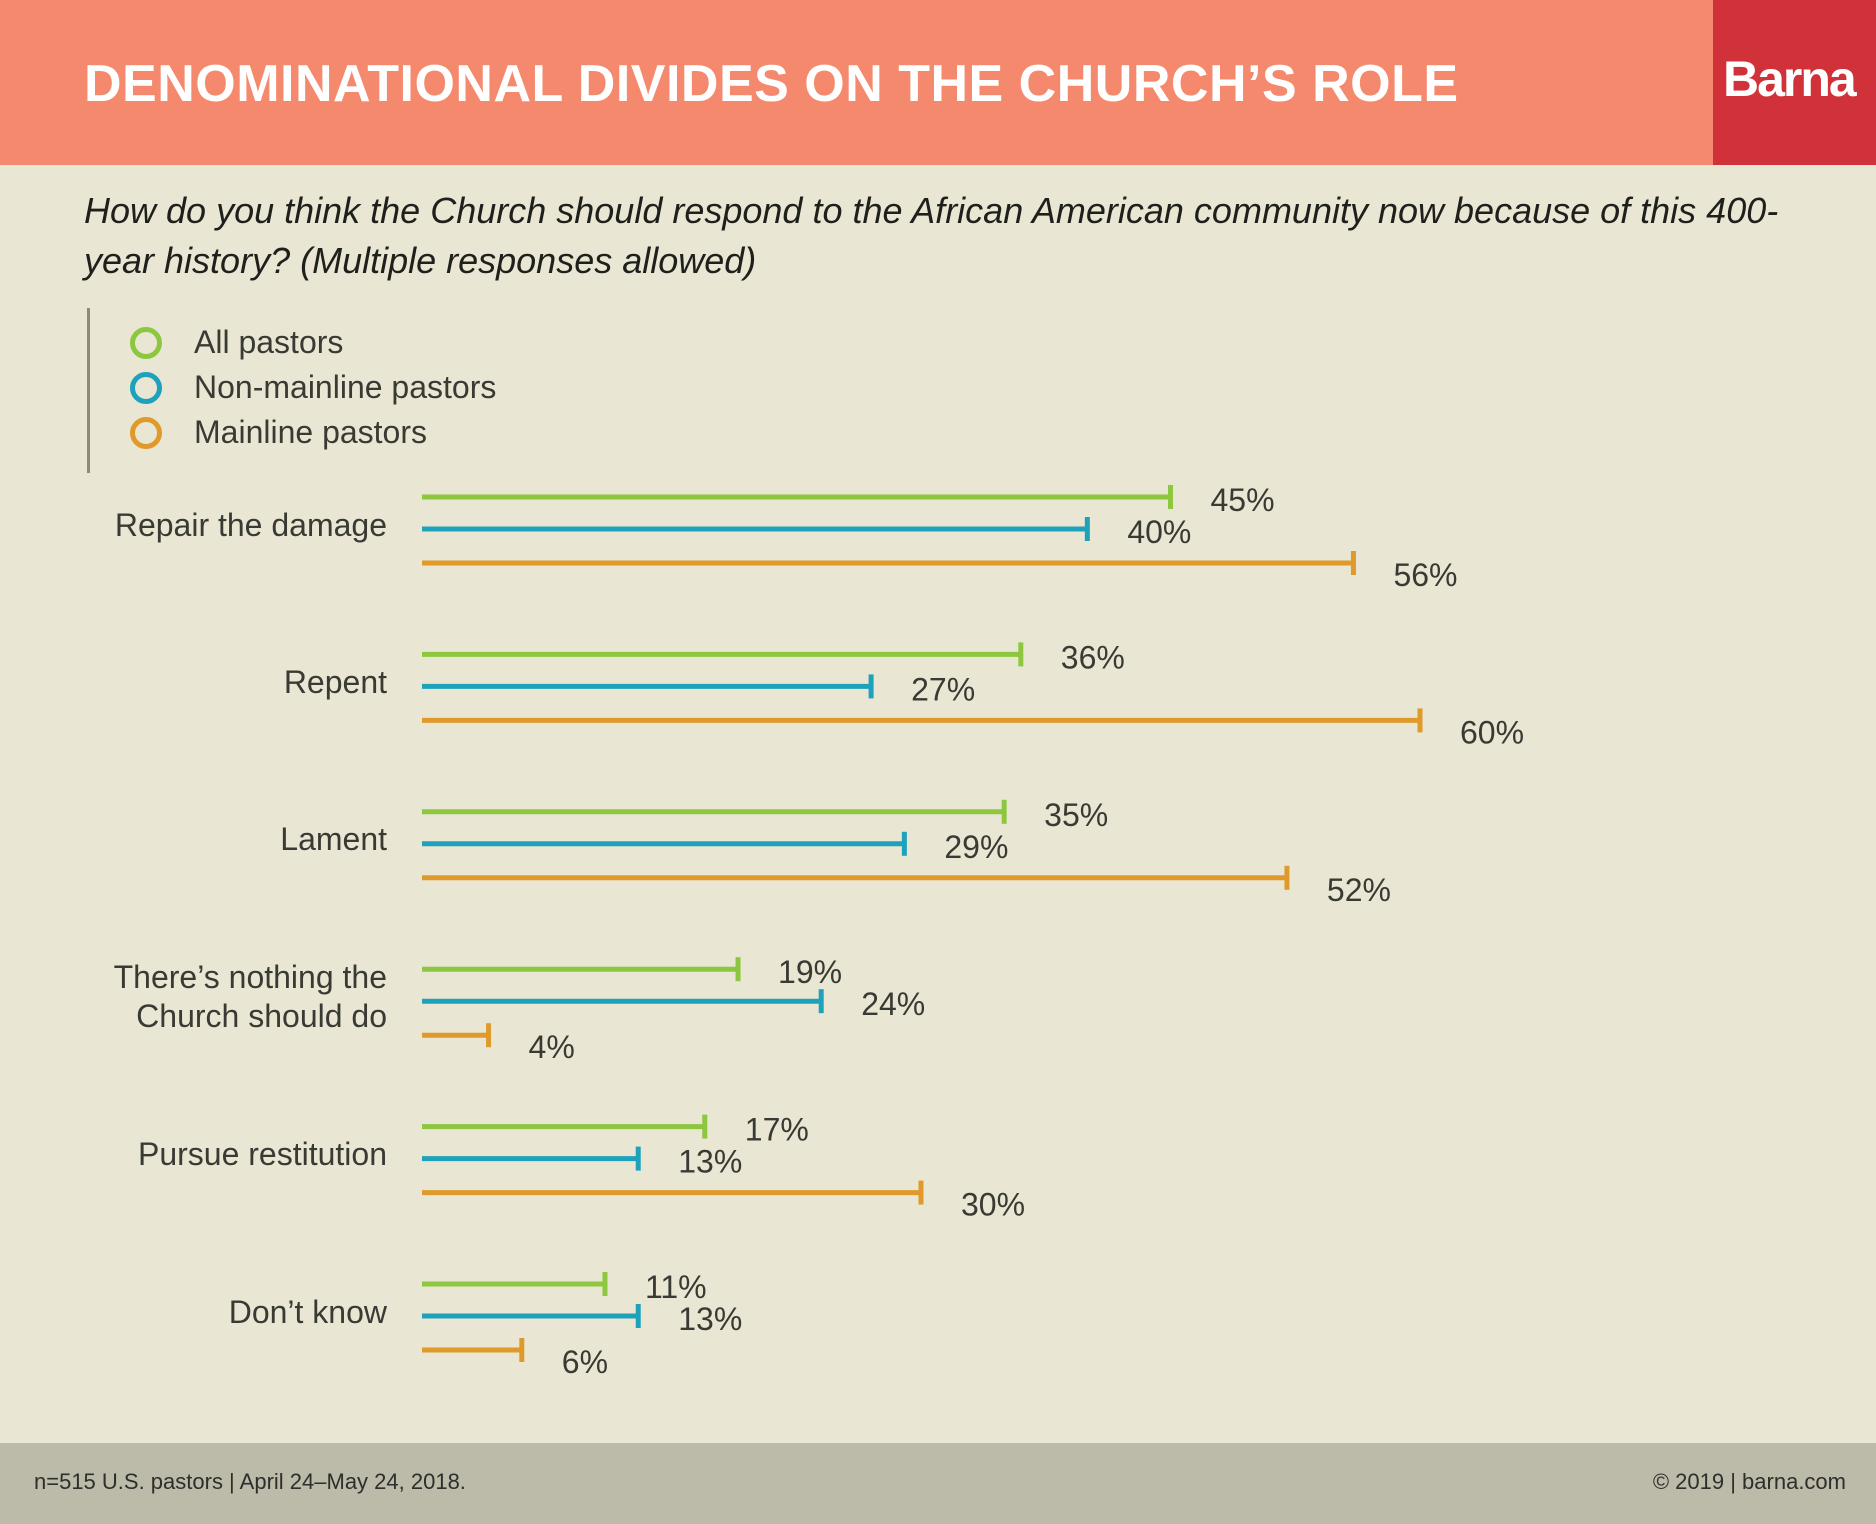  I want to click on category-label-line: Repair the damage, so click(250, 524).